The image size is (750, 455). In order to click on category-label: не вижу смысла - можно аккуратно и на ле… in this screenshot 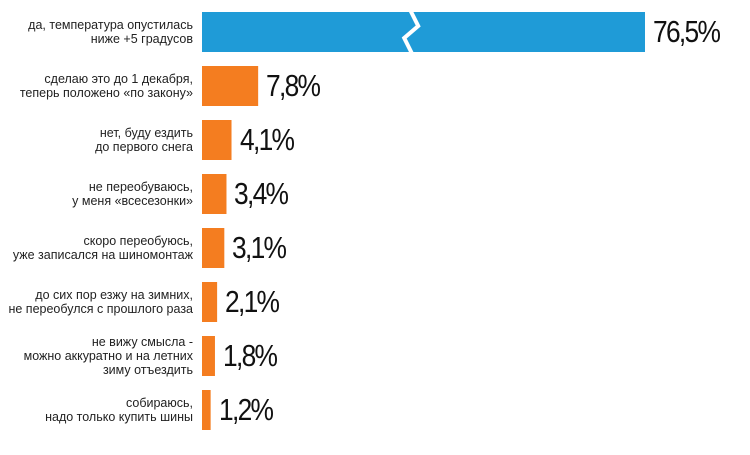, I will do `click(108, 356)`.